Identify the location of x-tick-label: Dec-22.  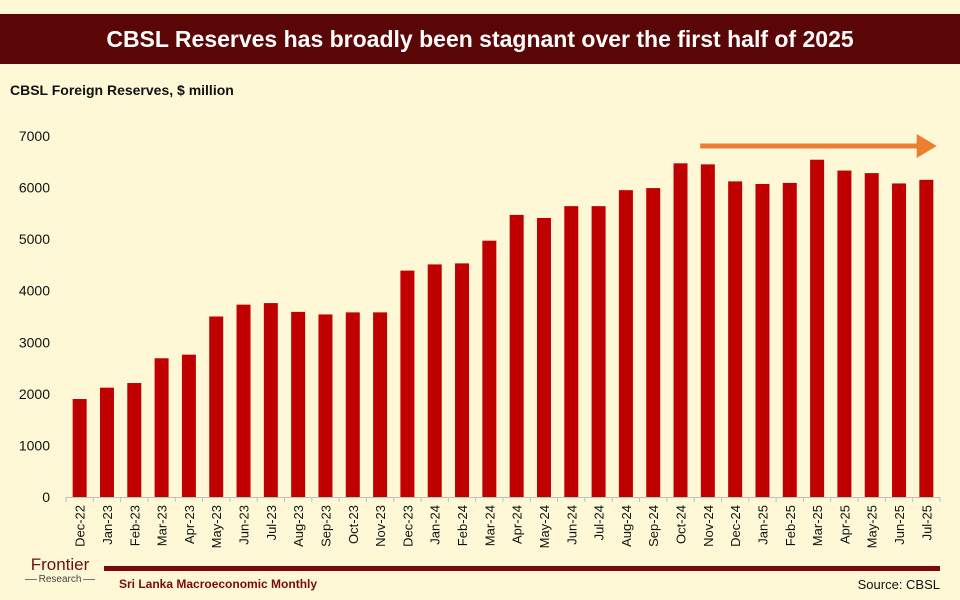
(80, 526).